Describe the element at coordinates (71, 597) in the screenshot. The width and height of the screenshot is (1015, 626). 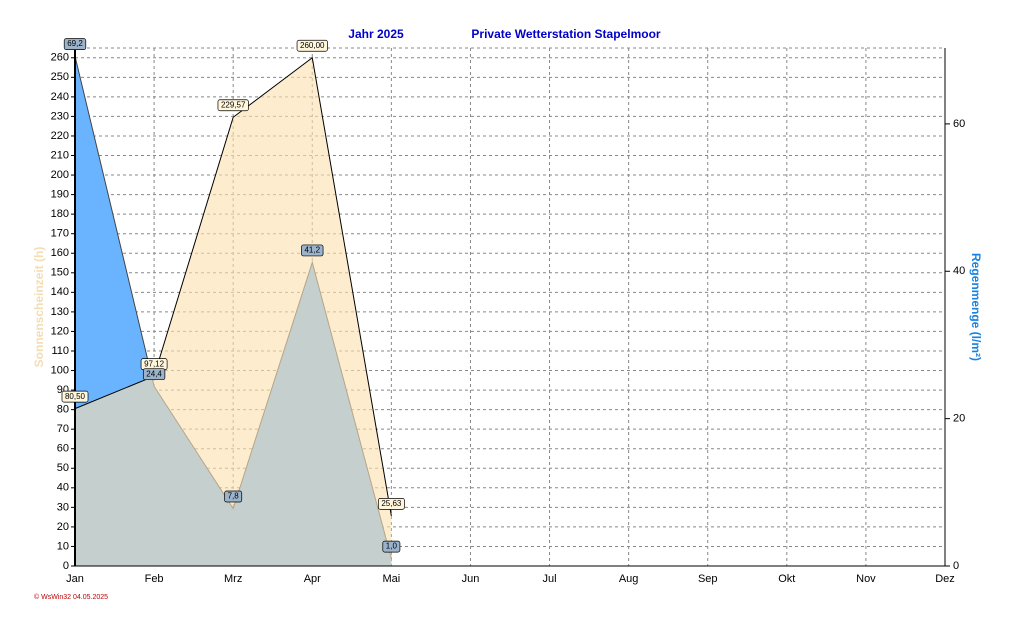
I see `footer: © WsWin32 04.05.2025` at that location.